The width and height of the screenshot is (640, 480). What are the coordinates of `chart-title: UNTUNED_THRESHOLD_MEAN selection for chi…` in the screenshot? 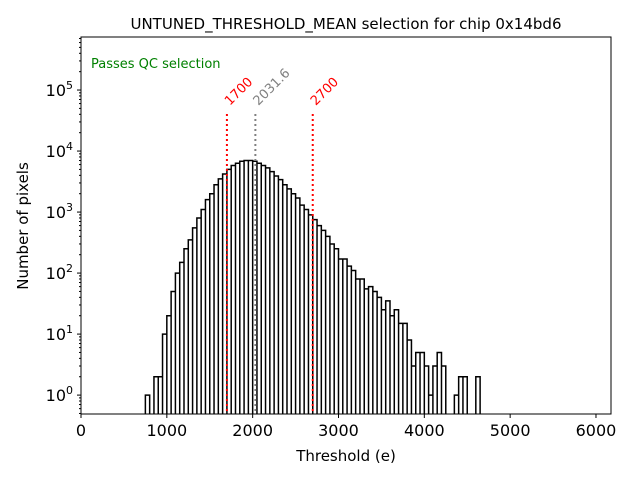 It's located at (345, 24).